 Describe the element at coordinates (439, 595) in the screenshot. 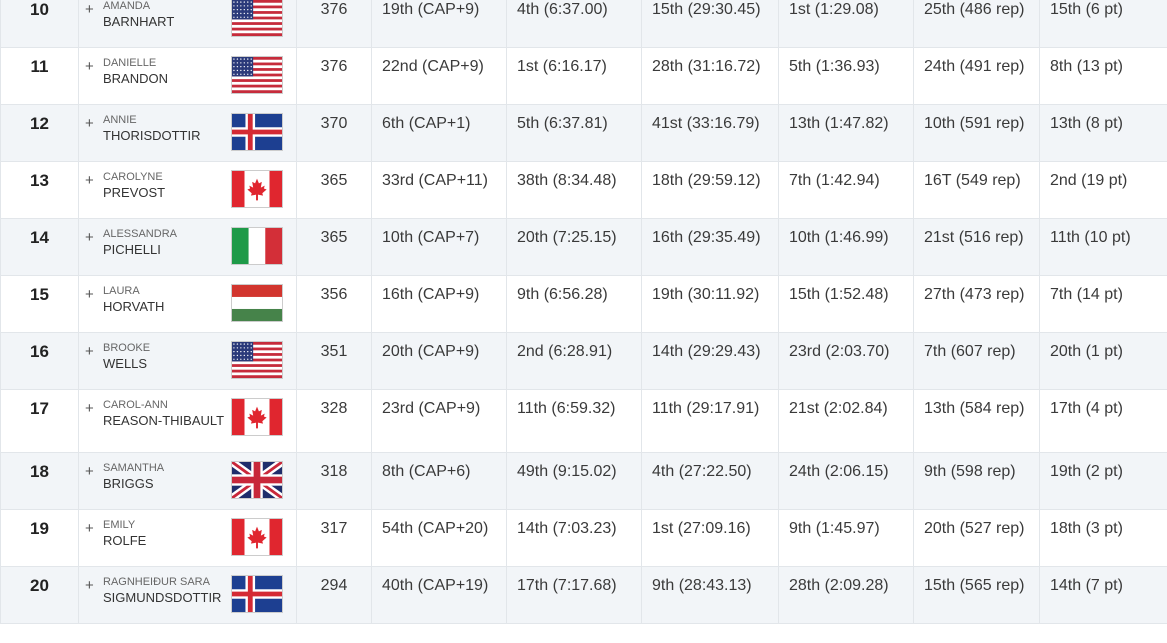

I see `event-1-cell: 40th (CAP+19)` at that location.